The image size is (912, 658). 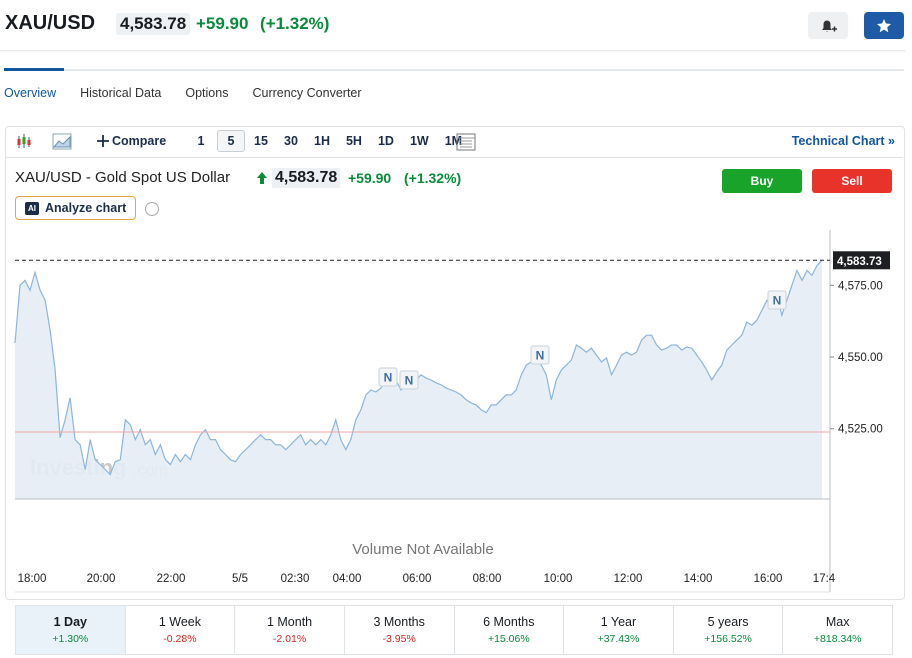 I want to click on last-price-label: 4,583.73, so click(x=859, y=262).